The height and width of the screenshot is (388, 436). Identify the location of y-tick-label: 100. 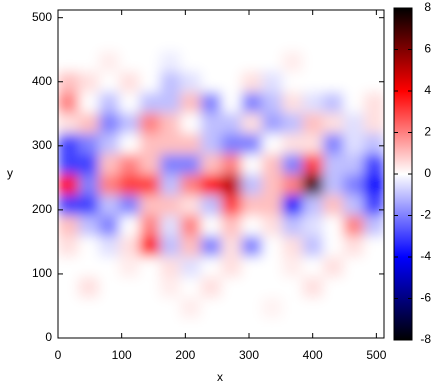
(42, 273).